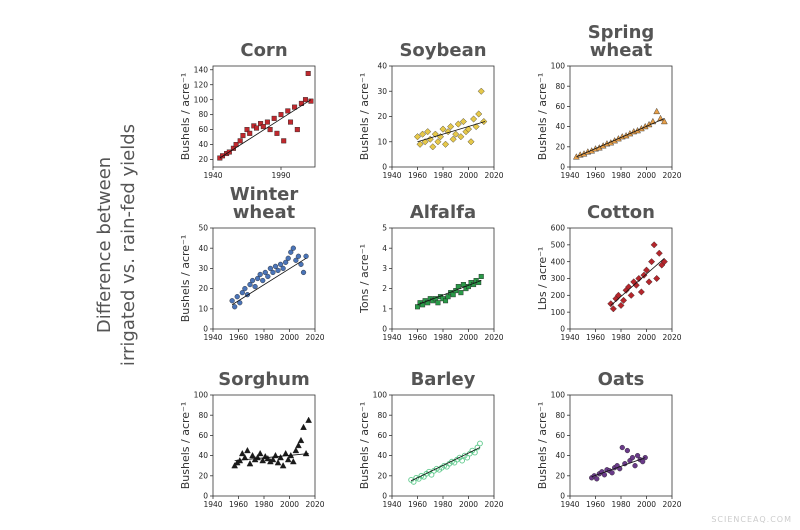 Image resolution: width=800 pixels, height=530 pixels. I want to click on y-tick-label: 600, so click(558, 228).